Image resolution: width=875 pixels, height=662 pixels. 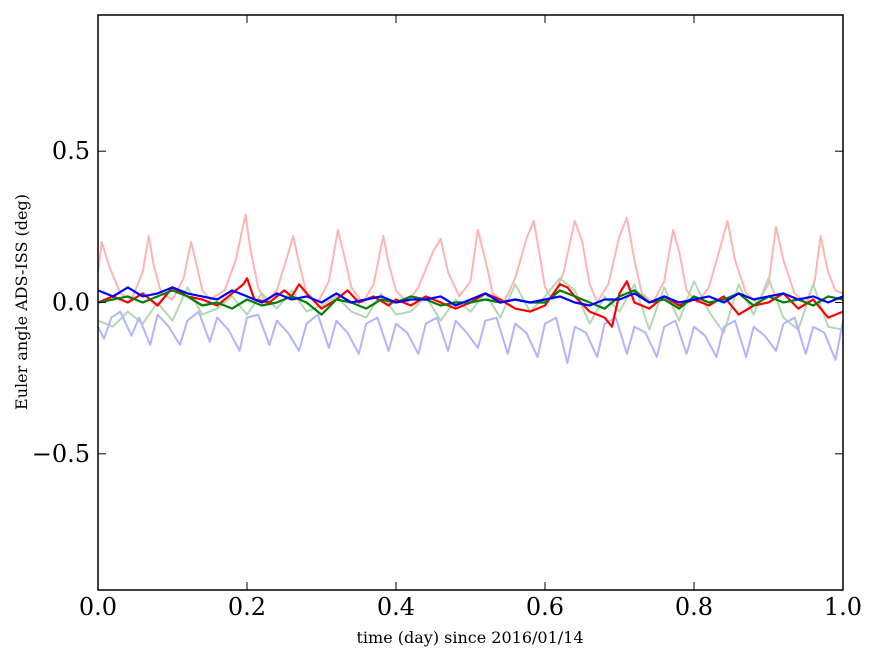 I want to click on y-axis-label: Euler angle ADS-ISS (deg), so click(x=21, y=302).